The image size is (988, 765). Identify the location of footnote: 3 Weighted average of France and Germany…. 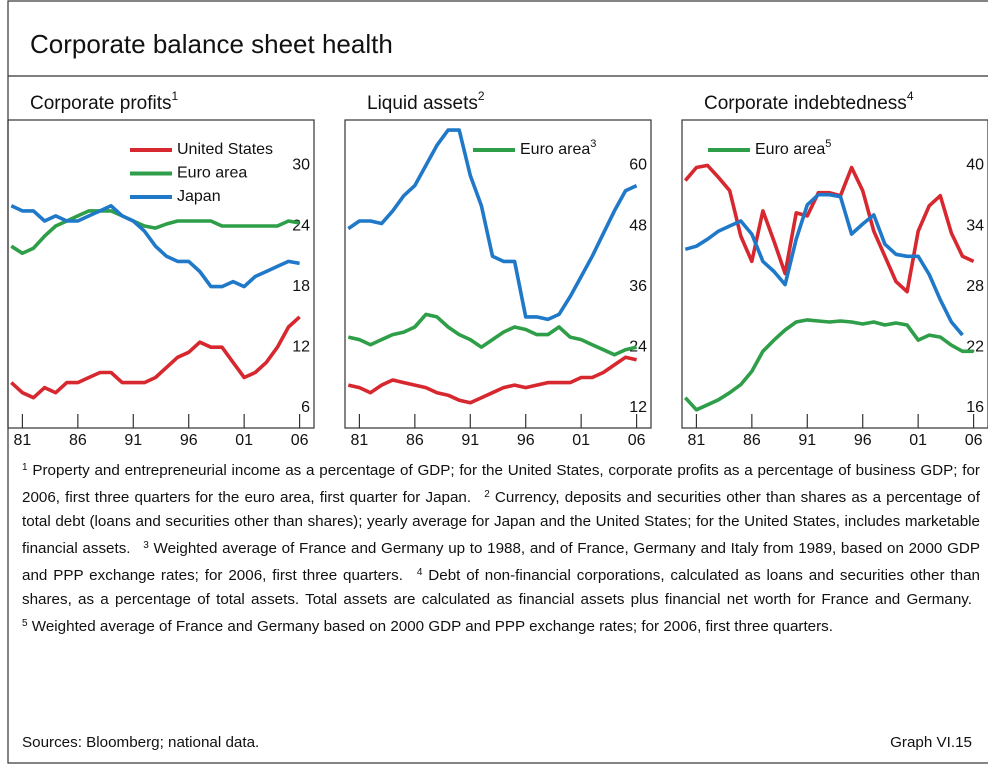
(501, 562).